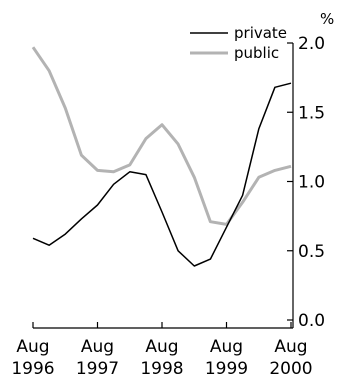 The height and width of the screenshot is (383, 344). What do you see at coordinates (290, 369) in the screenshot?
I see `x-tick-label-year: 2000` at bounding box center [290, 369].